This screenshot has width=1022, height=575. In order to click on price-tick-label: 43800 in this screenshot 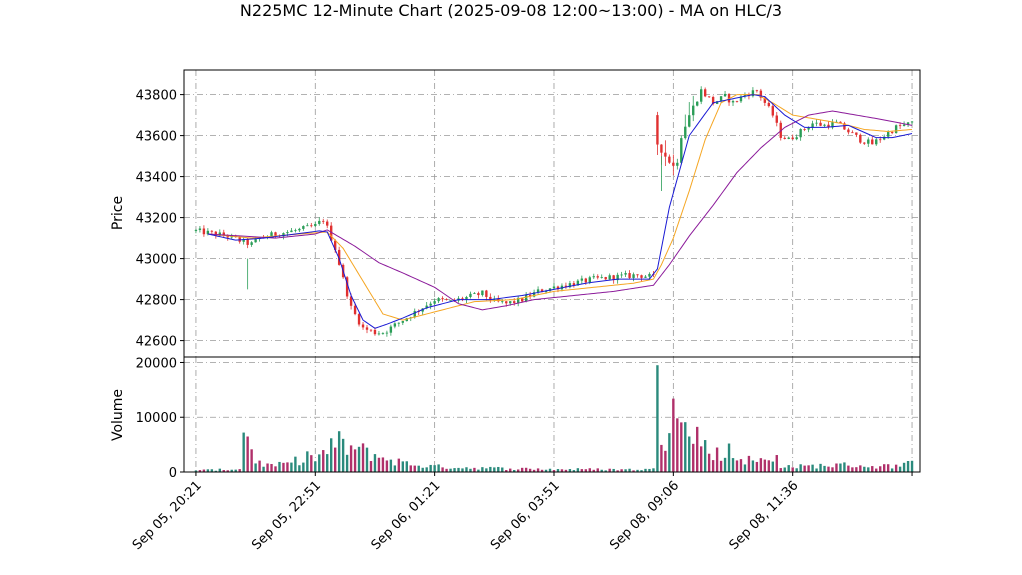, I will do `click(156, 96)`.